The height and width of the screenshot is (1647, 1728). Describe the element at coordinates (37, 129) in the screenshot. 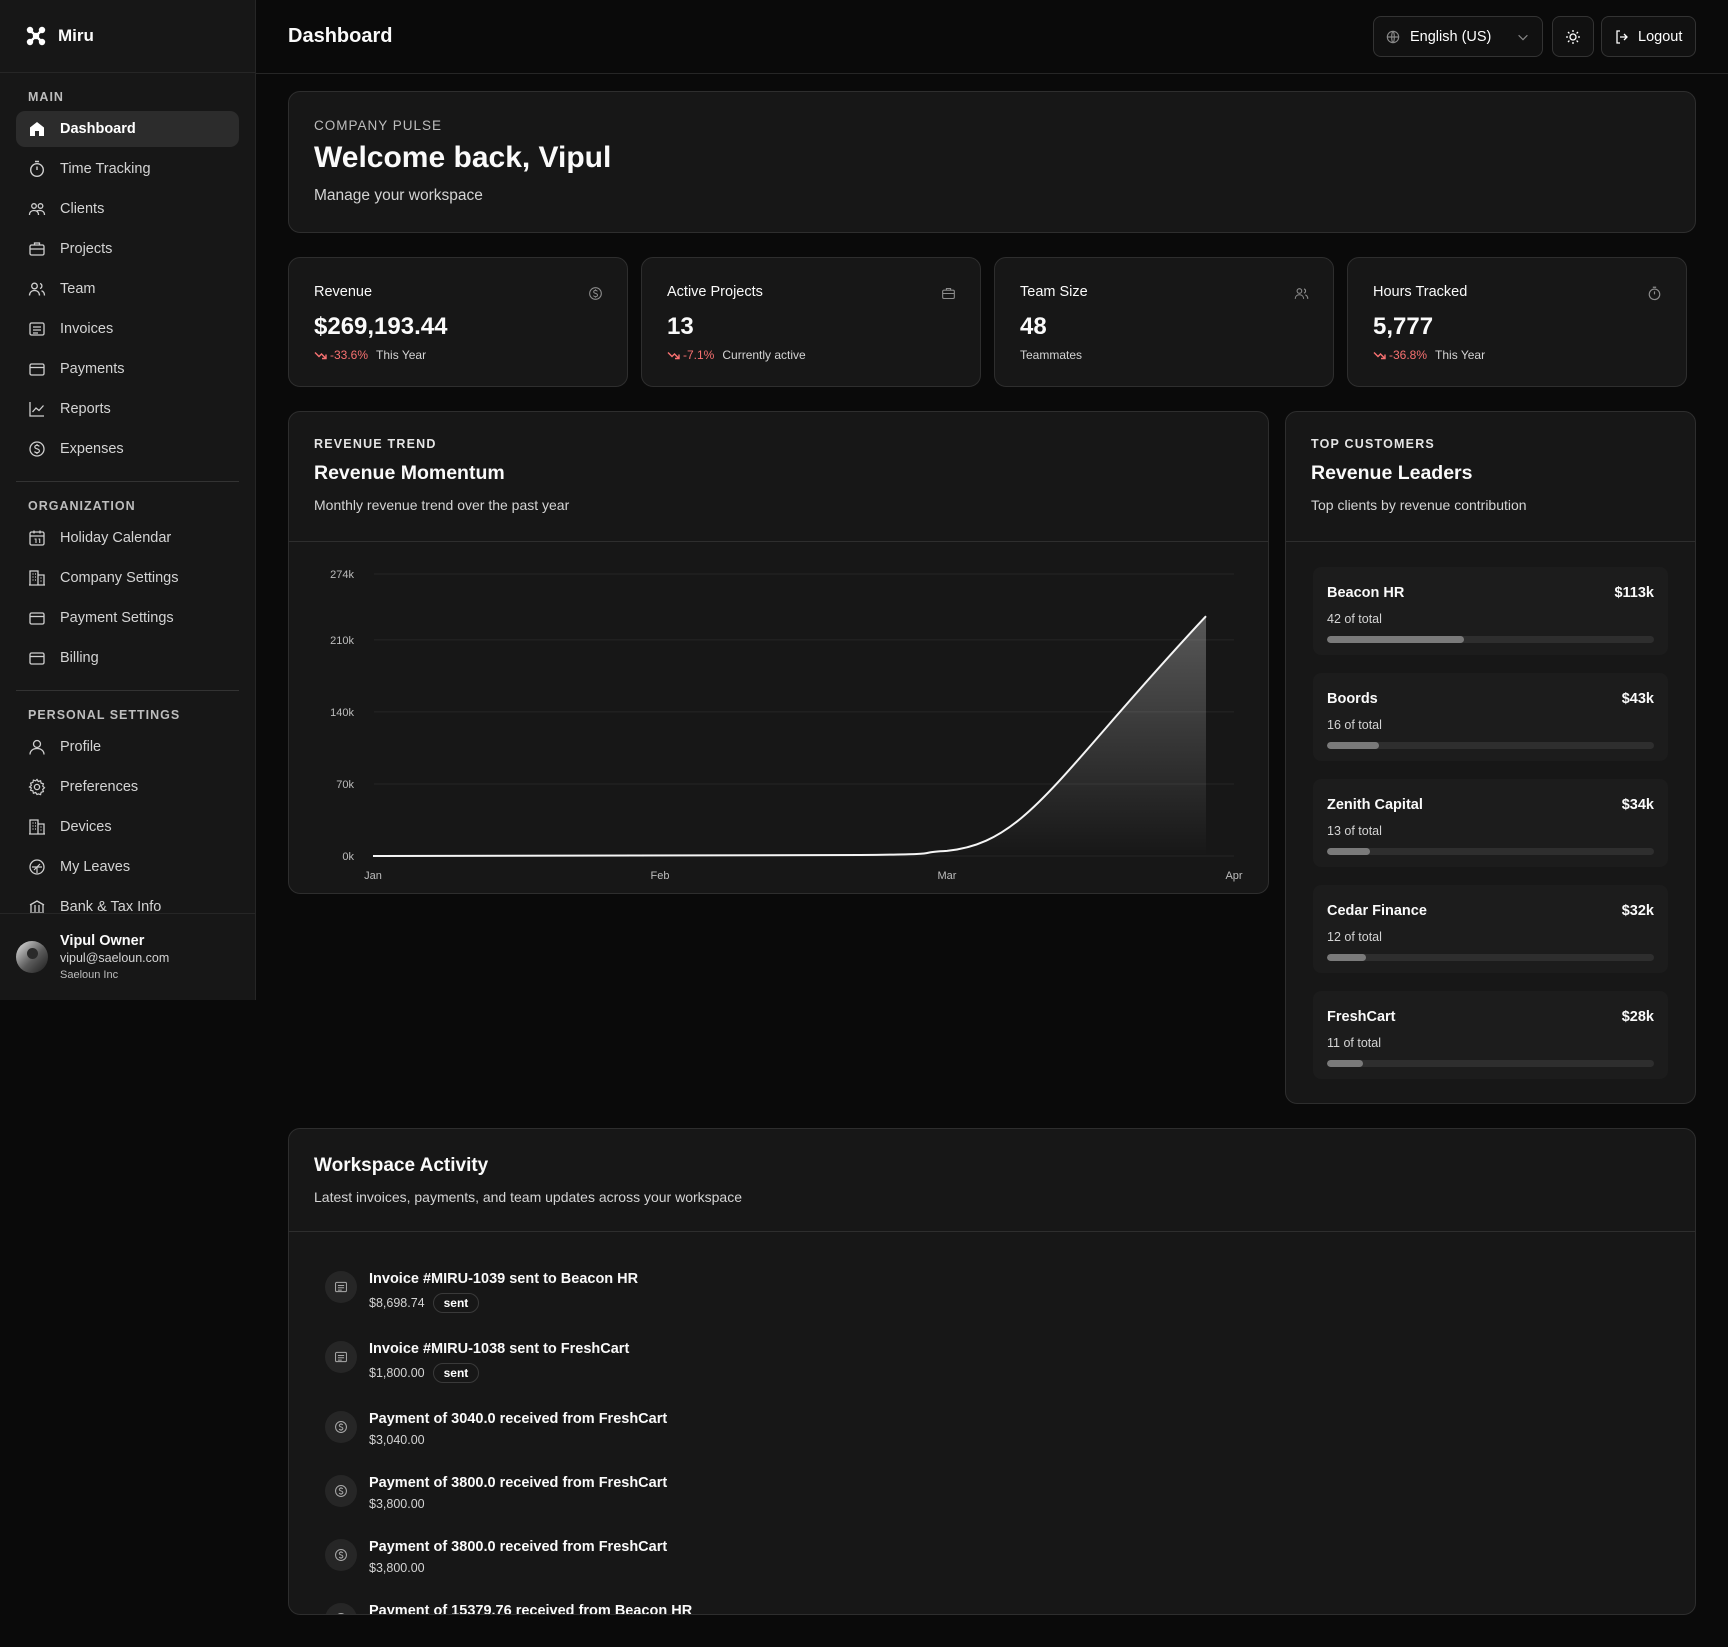

I see `home-icon` at that location.